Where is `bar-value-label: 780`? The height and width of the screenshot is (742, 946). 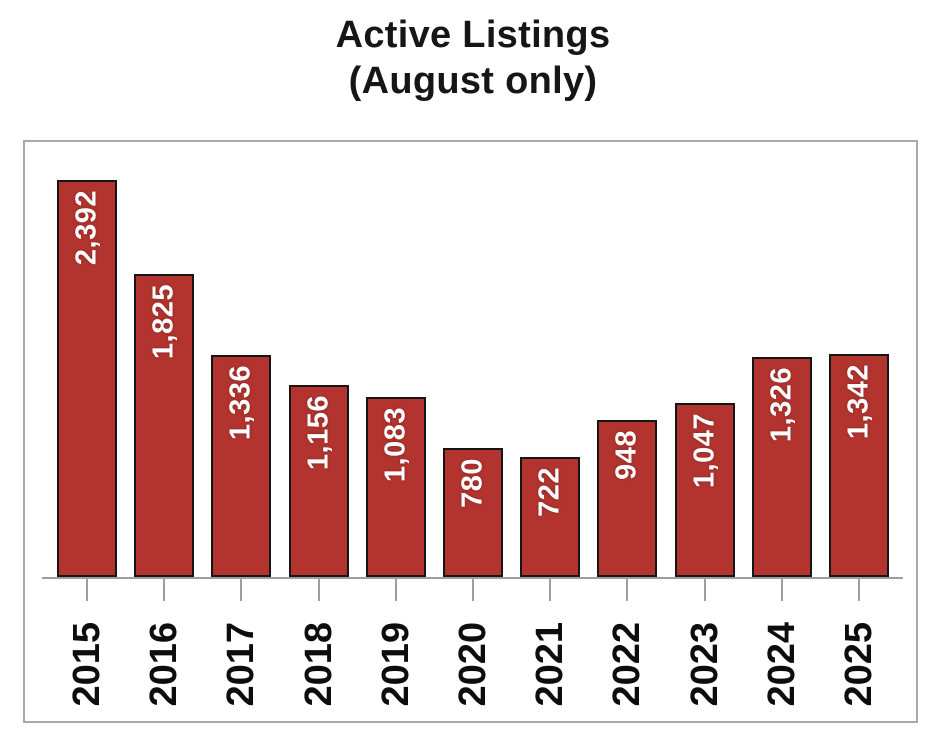 bar-value-label: 780 is located at coordinates (472, 483).